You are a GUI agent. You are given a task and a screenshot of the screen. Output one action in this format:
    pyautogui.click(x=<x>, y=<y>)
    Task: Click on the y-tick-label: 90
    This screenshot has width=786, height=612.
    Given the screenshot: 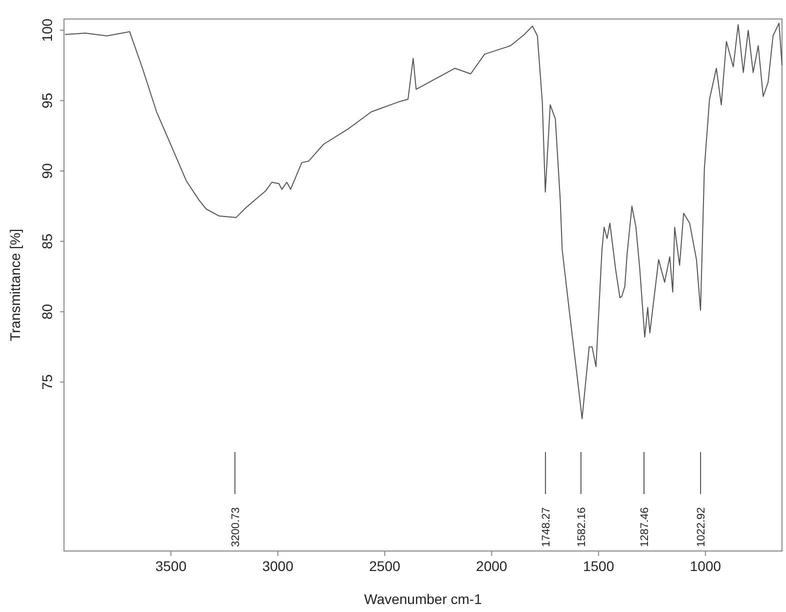 What is the action you would take?
    pyautogui.click(x=47, y=171)
    